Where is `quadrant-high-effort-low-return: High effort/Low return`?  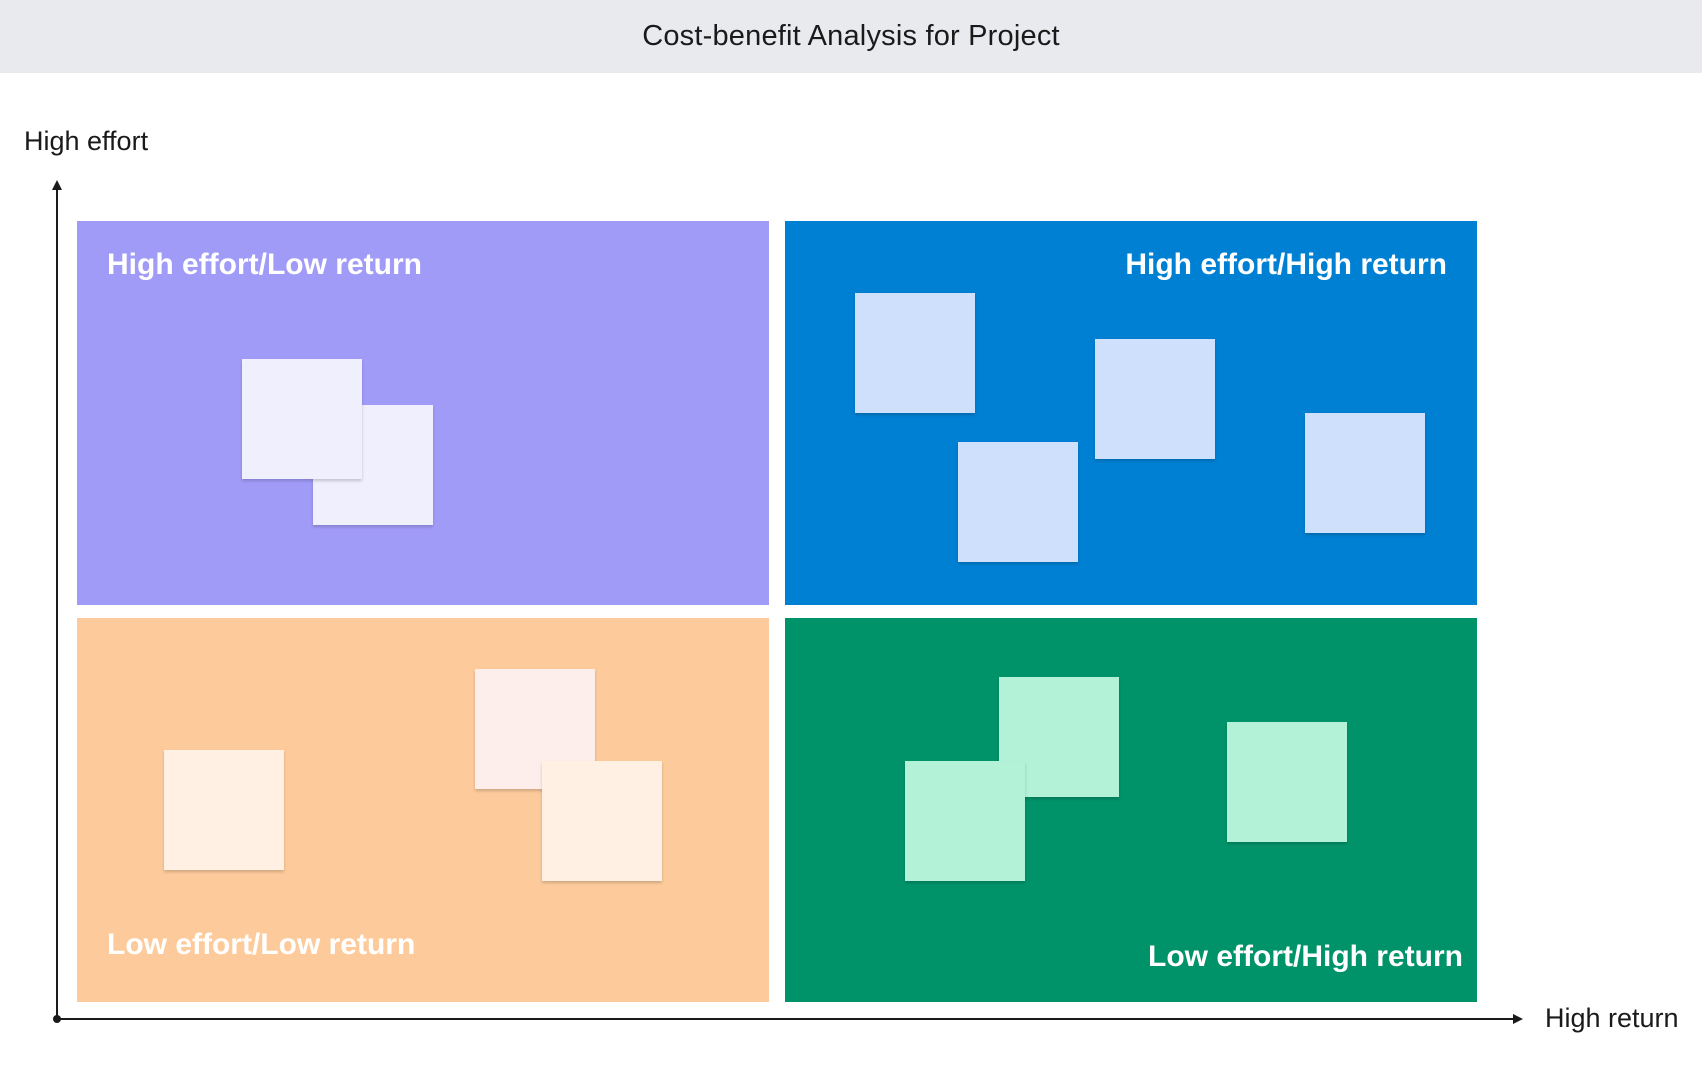
quadrant-high-effort-low-return: High effort/Low return is located at coordinates (423, 413).